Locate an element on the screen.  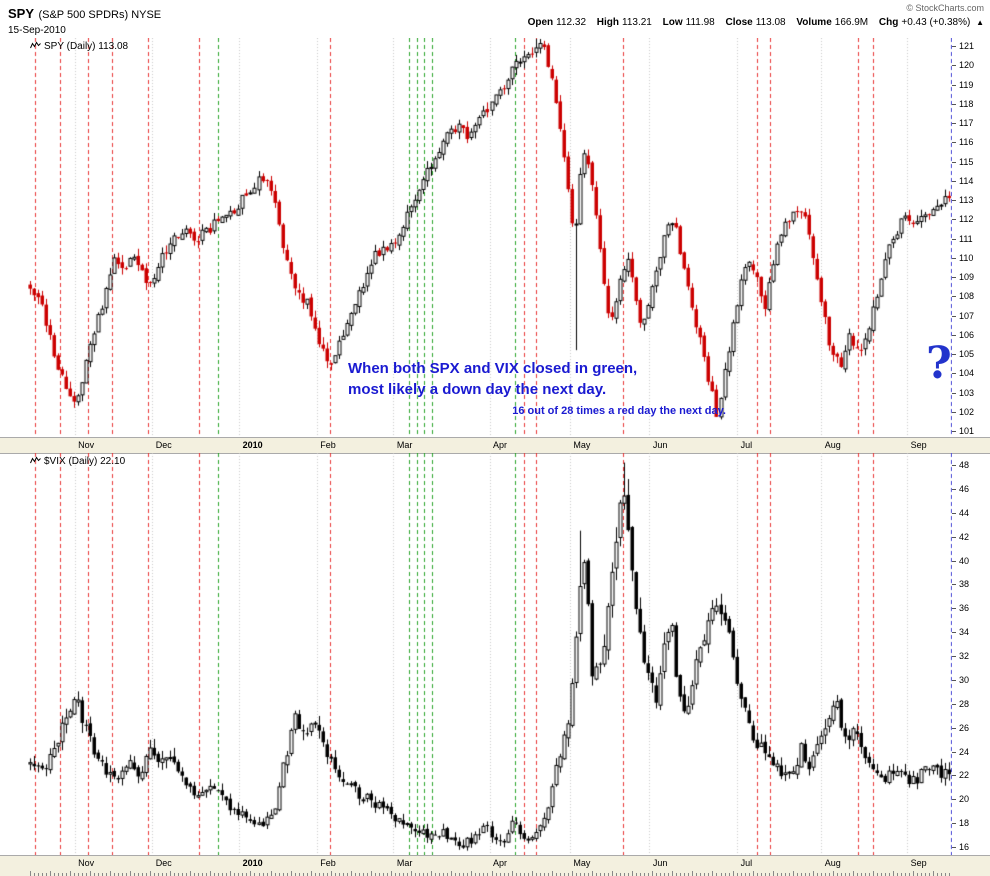
volume-value: 166.9M is located at coordinates (851, 22).